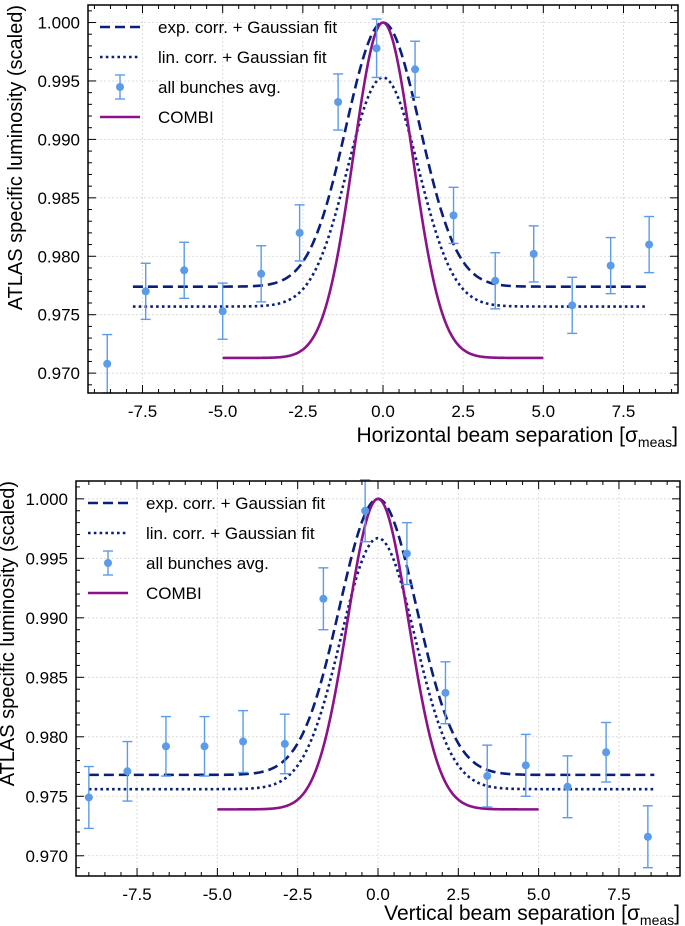  Describe the element at coordinates (142, 411) in the screenshot. I see `x-tick-label: -7.5` at that location.